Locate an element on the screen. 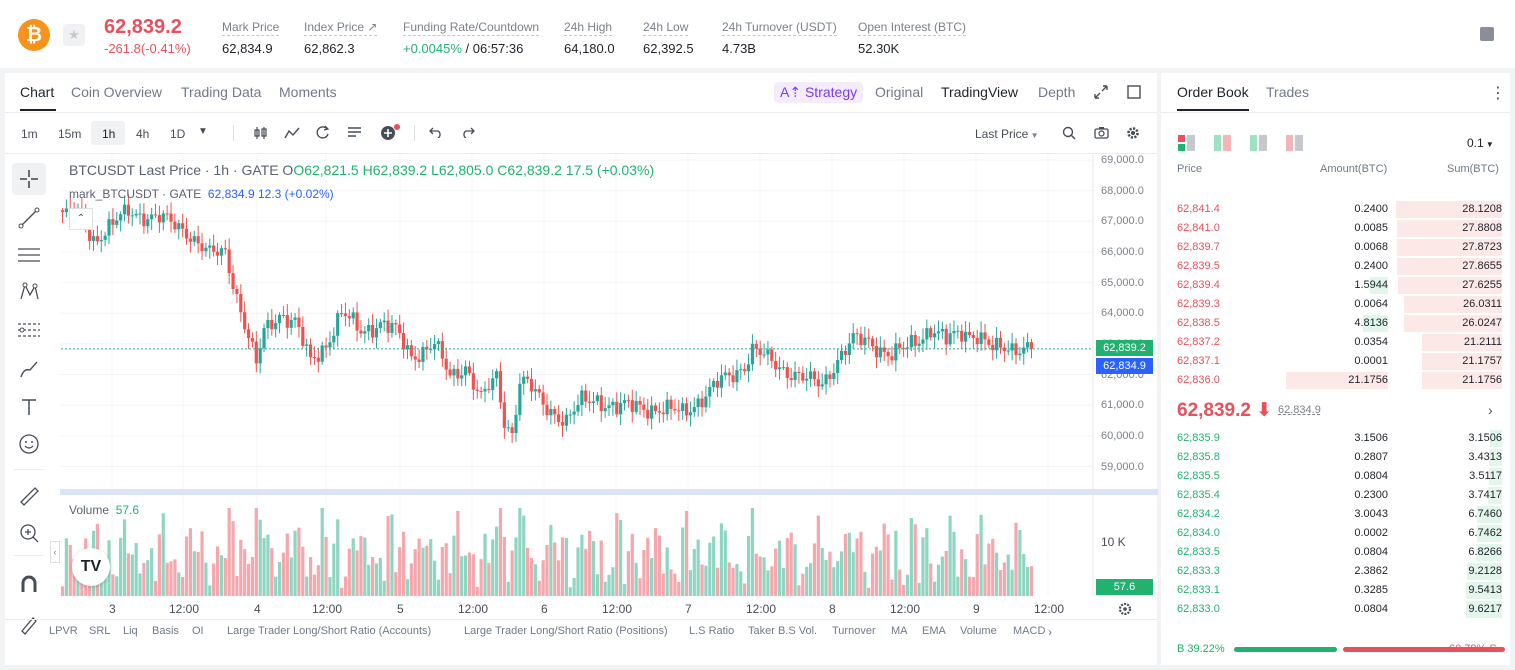 This screenshot has width=1515, height=670. book-both-view-icon is located at coordinates (1187, 143).